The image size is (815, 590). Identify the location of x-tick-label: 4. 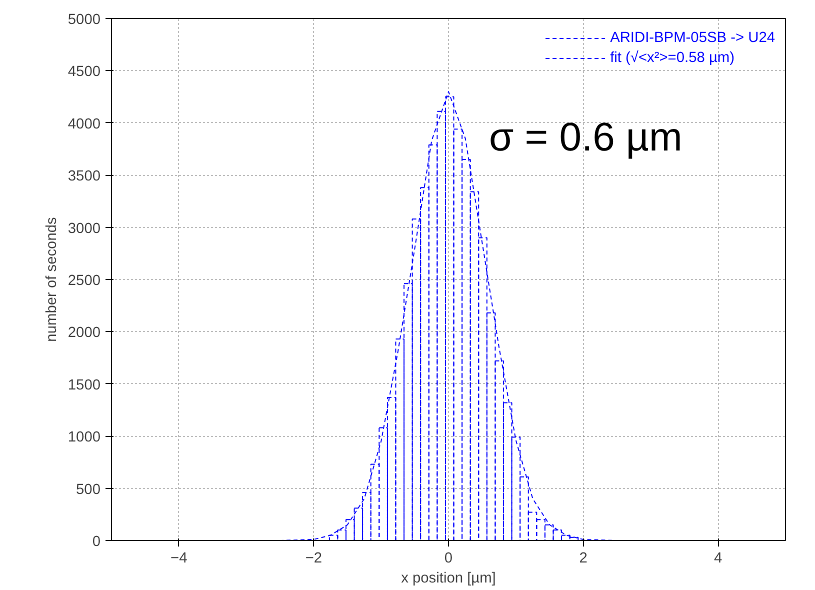
(718, 558).